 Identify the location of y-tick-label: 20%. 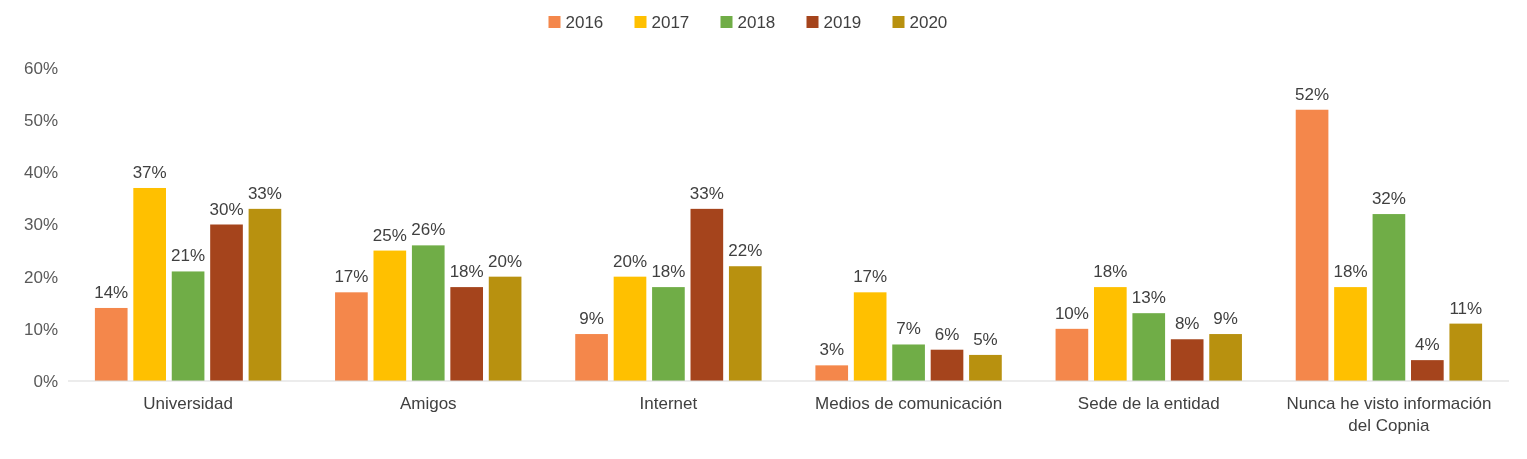
(40, 277).